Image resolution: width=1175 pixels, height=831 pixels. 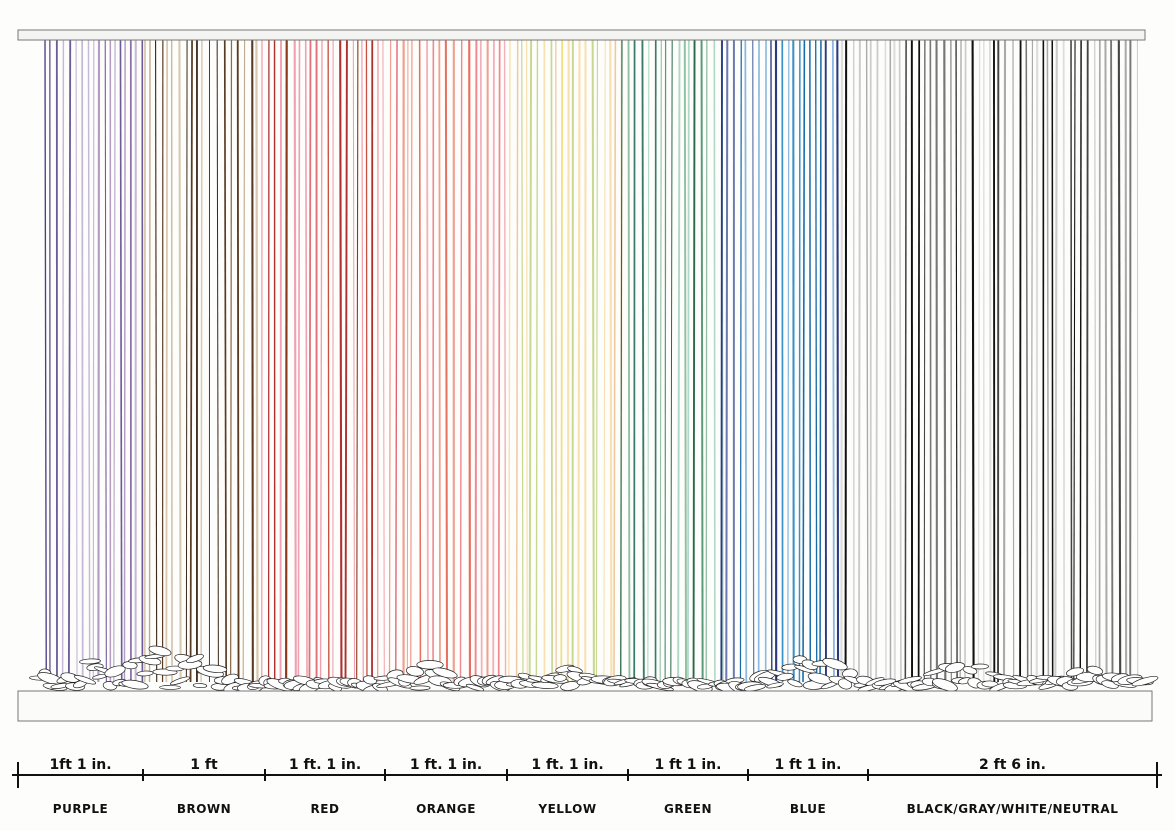 I want to click on segment-name: GREEN, so click(x=688, y=809).